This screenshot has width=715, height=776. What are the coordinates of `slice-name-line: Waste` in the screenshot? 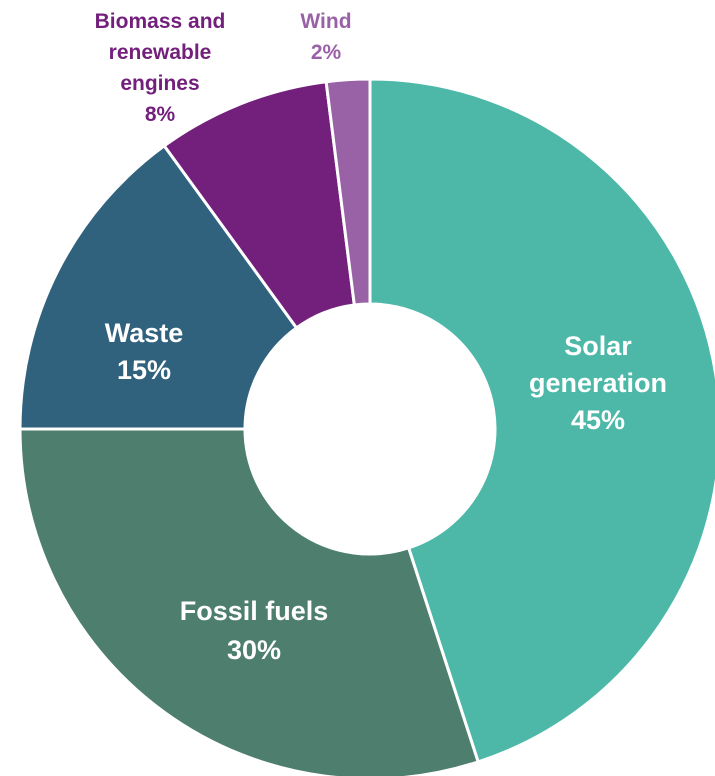 It's located at (144, 333).